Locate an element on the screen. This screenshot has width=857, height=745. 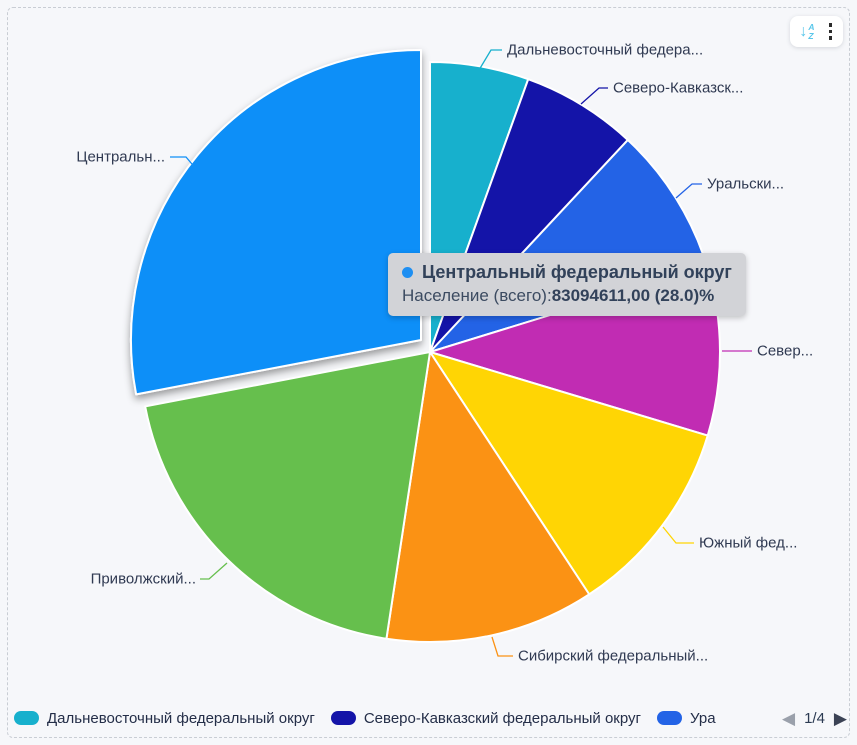
legend-item-dalnevostochny: Дальневосточный федеральный округ is located at coordinates (164, 718).